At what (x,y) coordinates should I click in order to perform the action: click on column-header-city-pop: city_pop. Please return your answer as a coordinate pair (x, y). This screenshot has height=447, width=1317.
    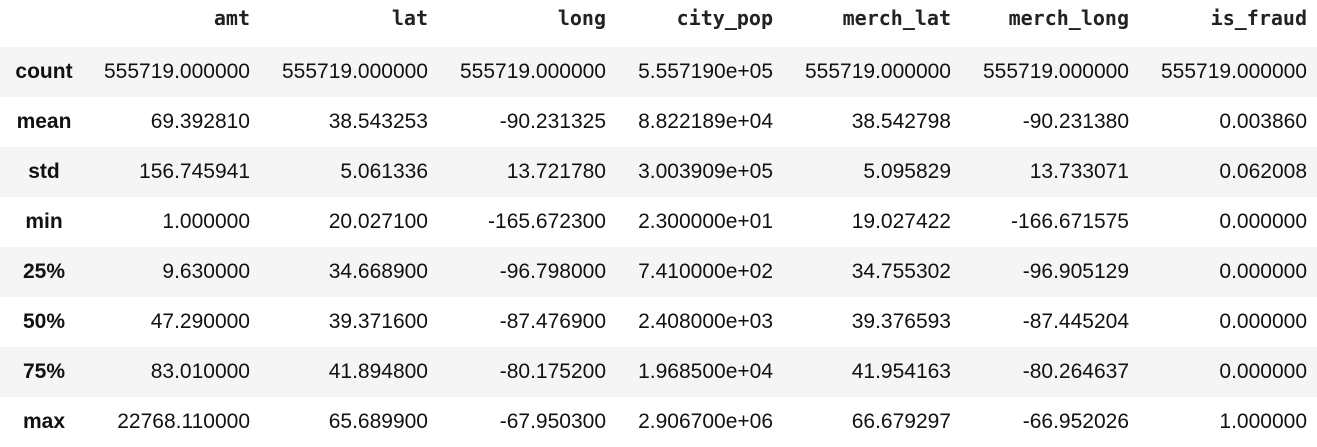
    Looking at the image, I should click on (724, 18).